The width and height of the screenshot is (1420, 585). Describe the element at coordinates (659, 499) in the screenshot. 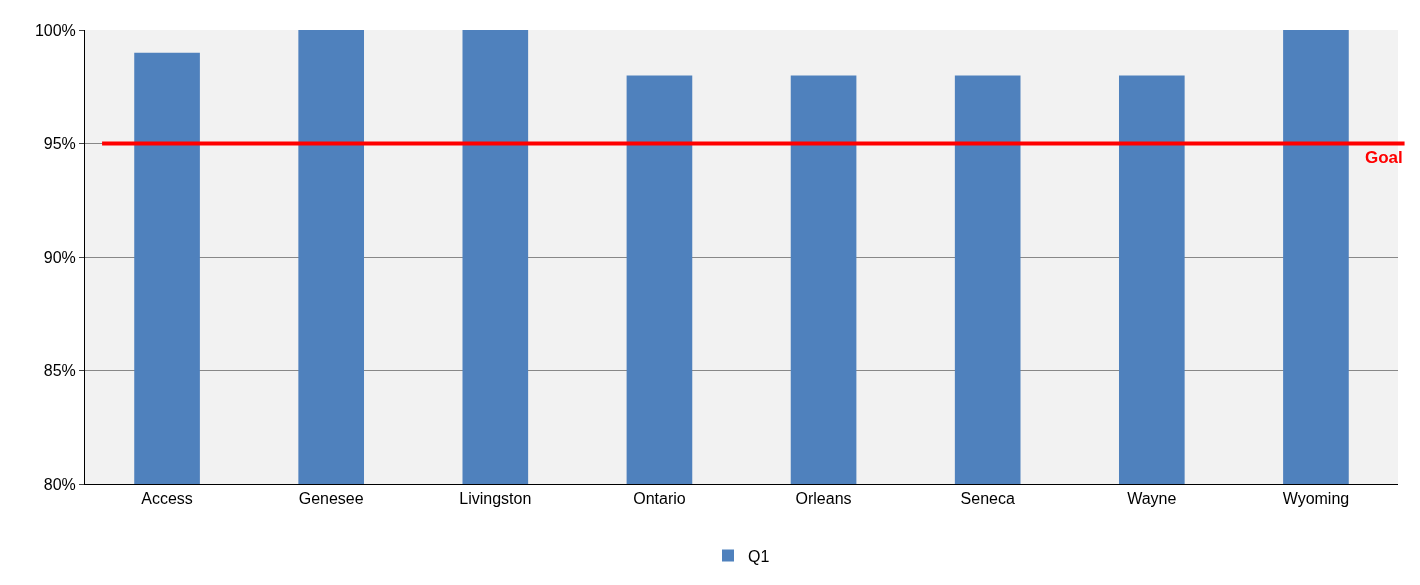

I see `x-tick-label: Ontario` at that location.